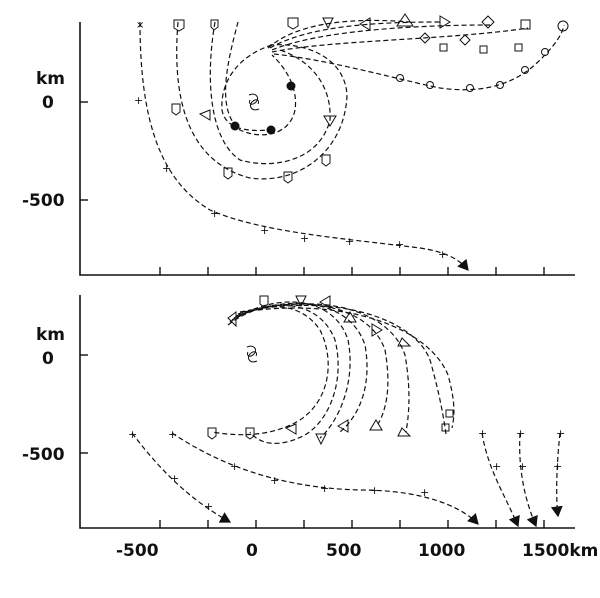 Image resolution: width=600 pixels, height=598 pixels. Describe the element at coordinates (50, 335) in the screenshot. I see `lower-y-unit-label: km` at that location.